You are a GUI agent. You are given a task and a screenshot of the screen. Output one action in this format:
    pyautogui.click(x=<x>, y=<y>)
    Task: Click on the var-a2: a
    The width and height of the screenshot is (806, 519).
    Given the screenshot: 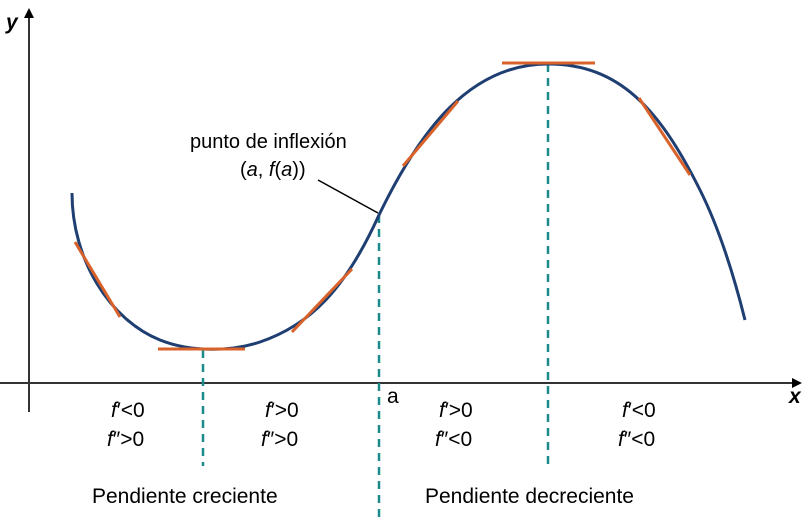 What is the action you would take?
    pyautogui.click(x=287, y=170)
    